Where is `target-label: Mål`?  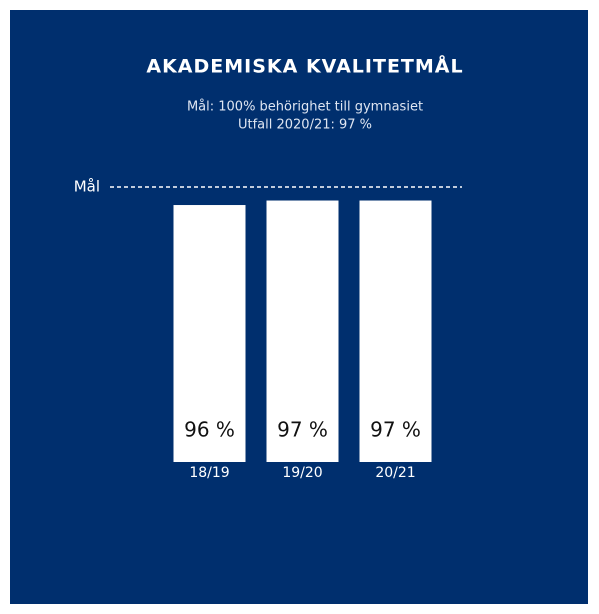 target-label: Mål is located at coordinates (87, 187).